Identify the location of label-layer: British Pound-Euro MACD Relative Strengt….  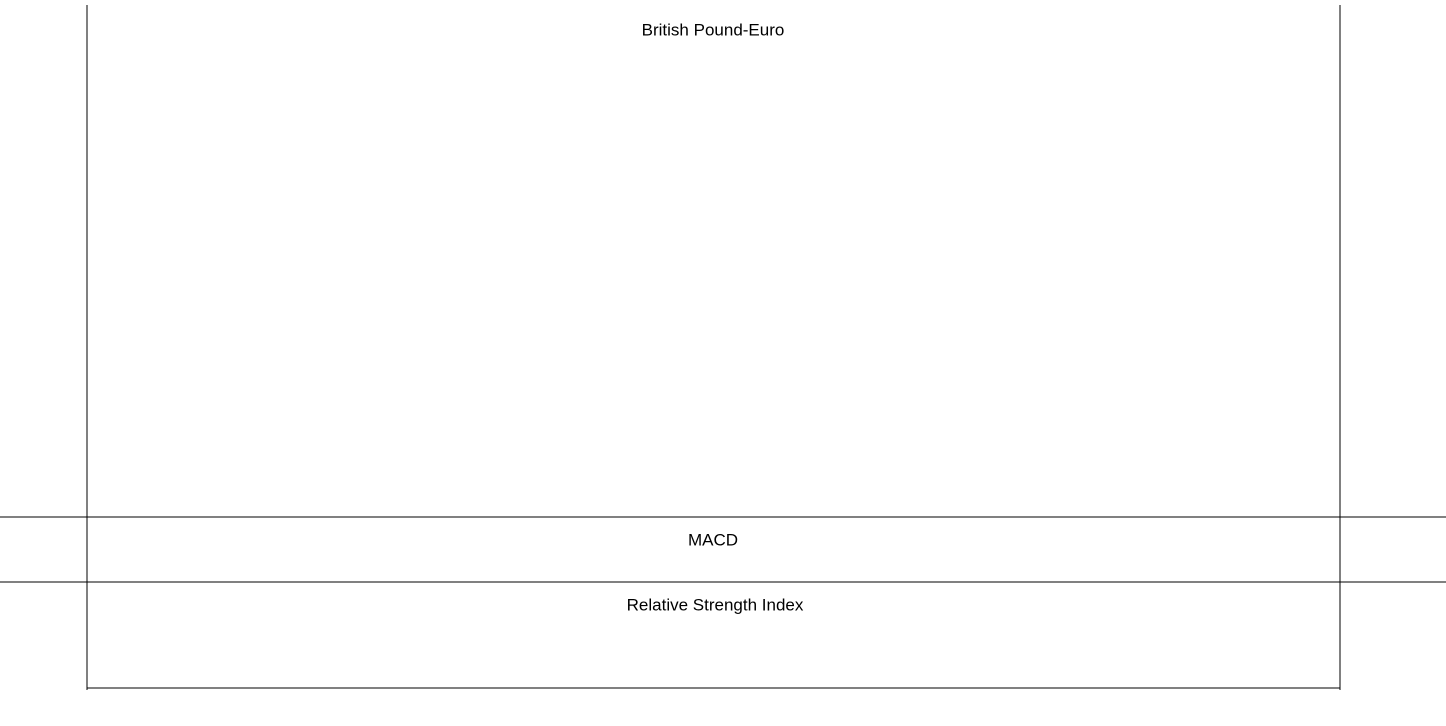
(715, 317).